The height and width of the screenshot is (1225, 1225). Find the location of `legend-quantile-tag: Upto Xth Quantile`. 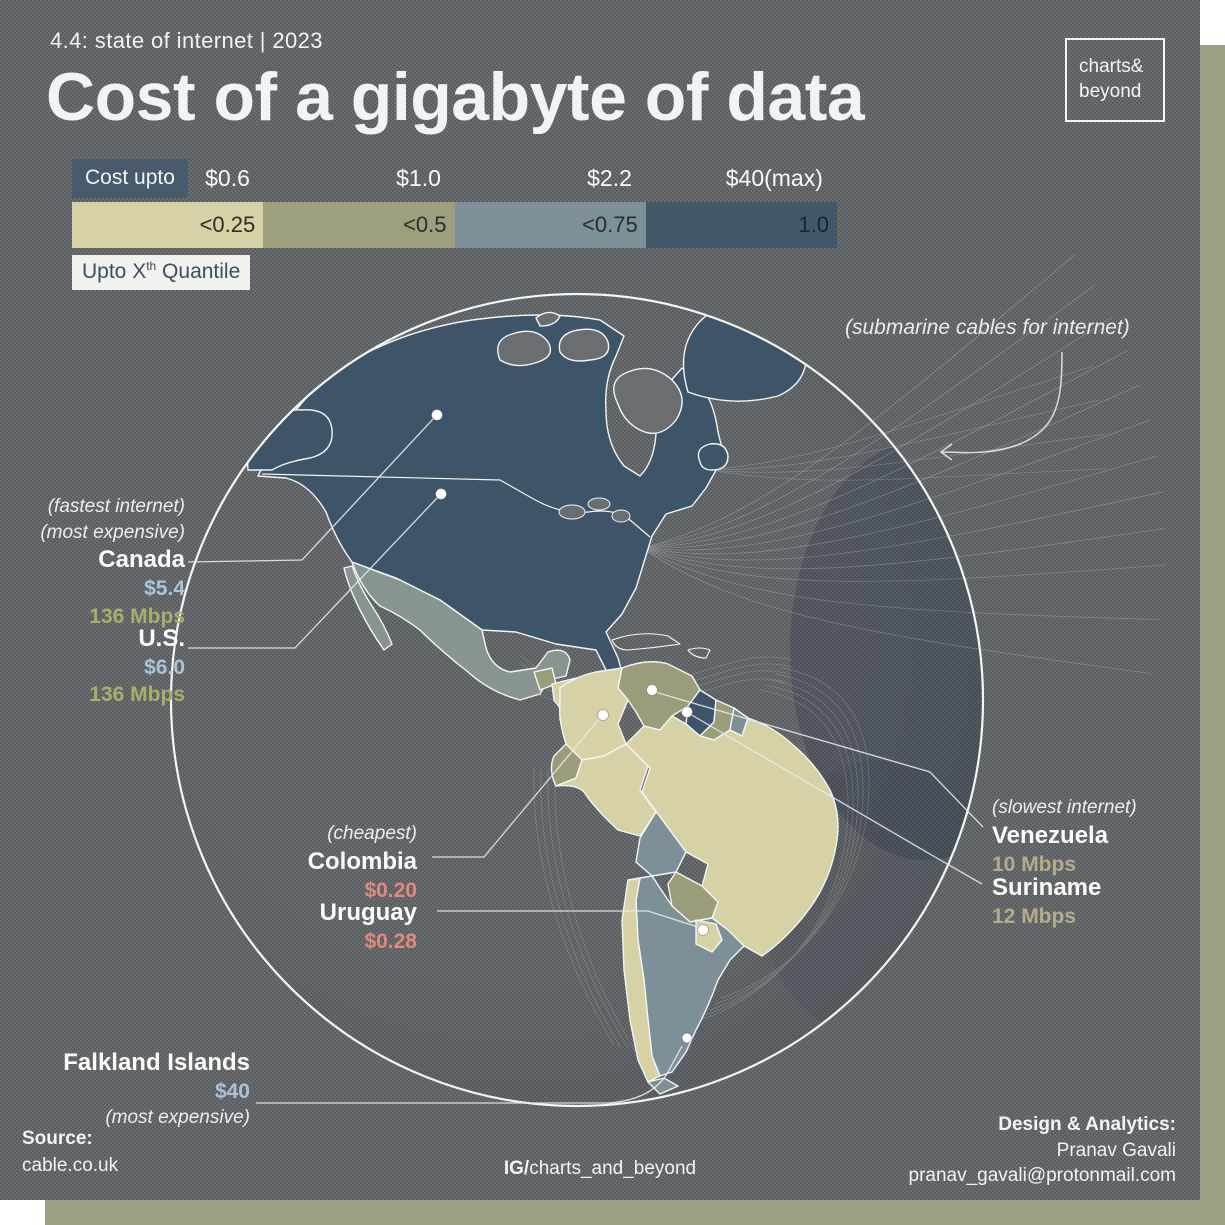

legend-quantile-tag: Upto Xth Quantile is located at coordinates (161, 272).